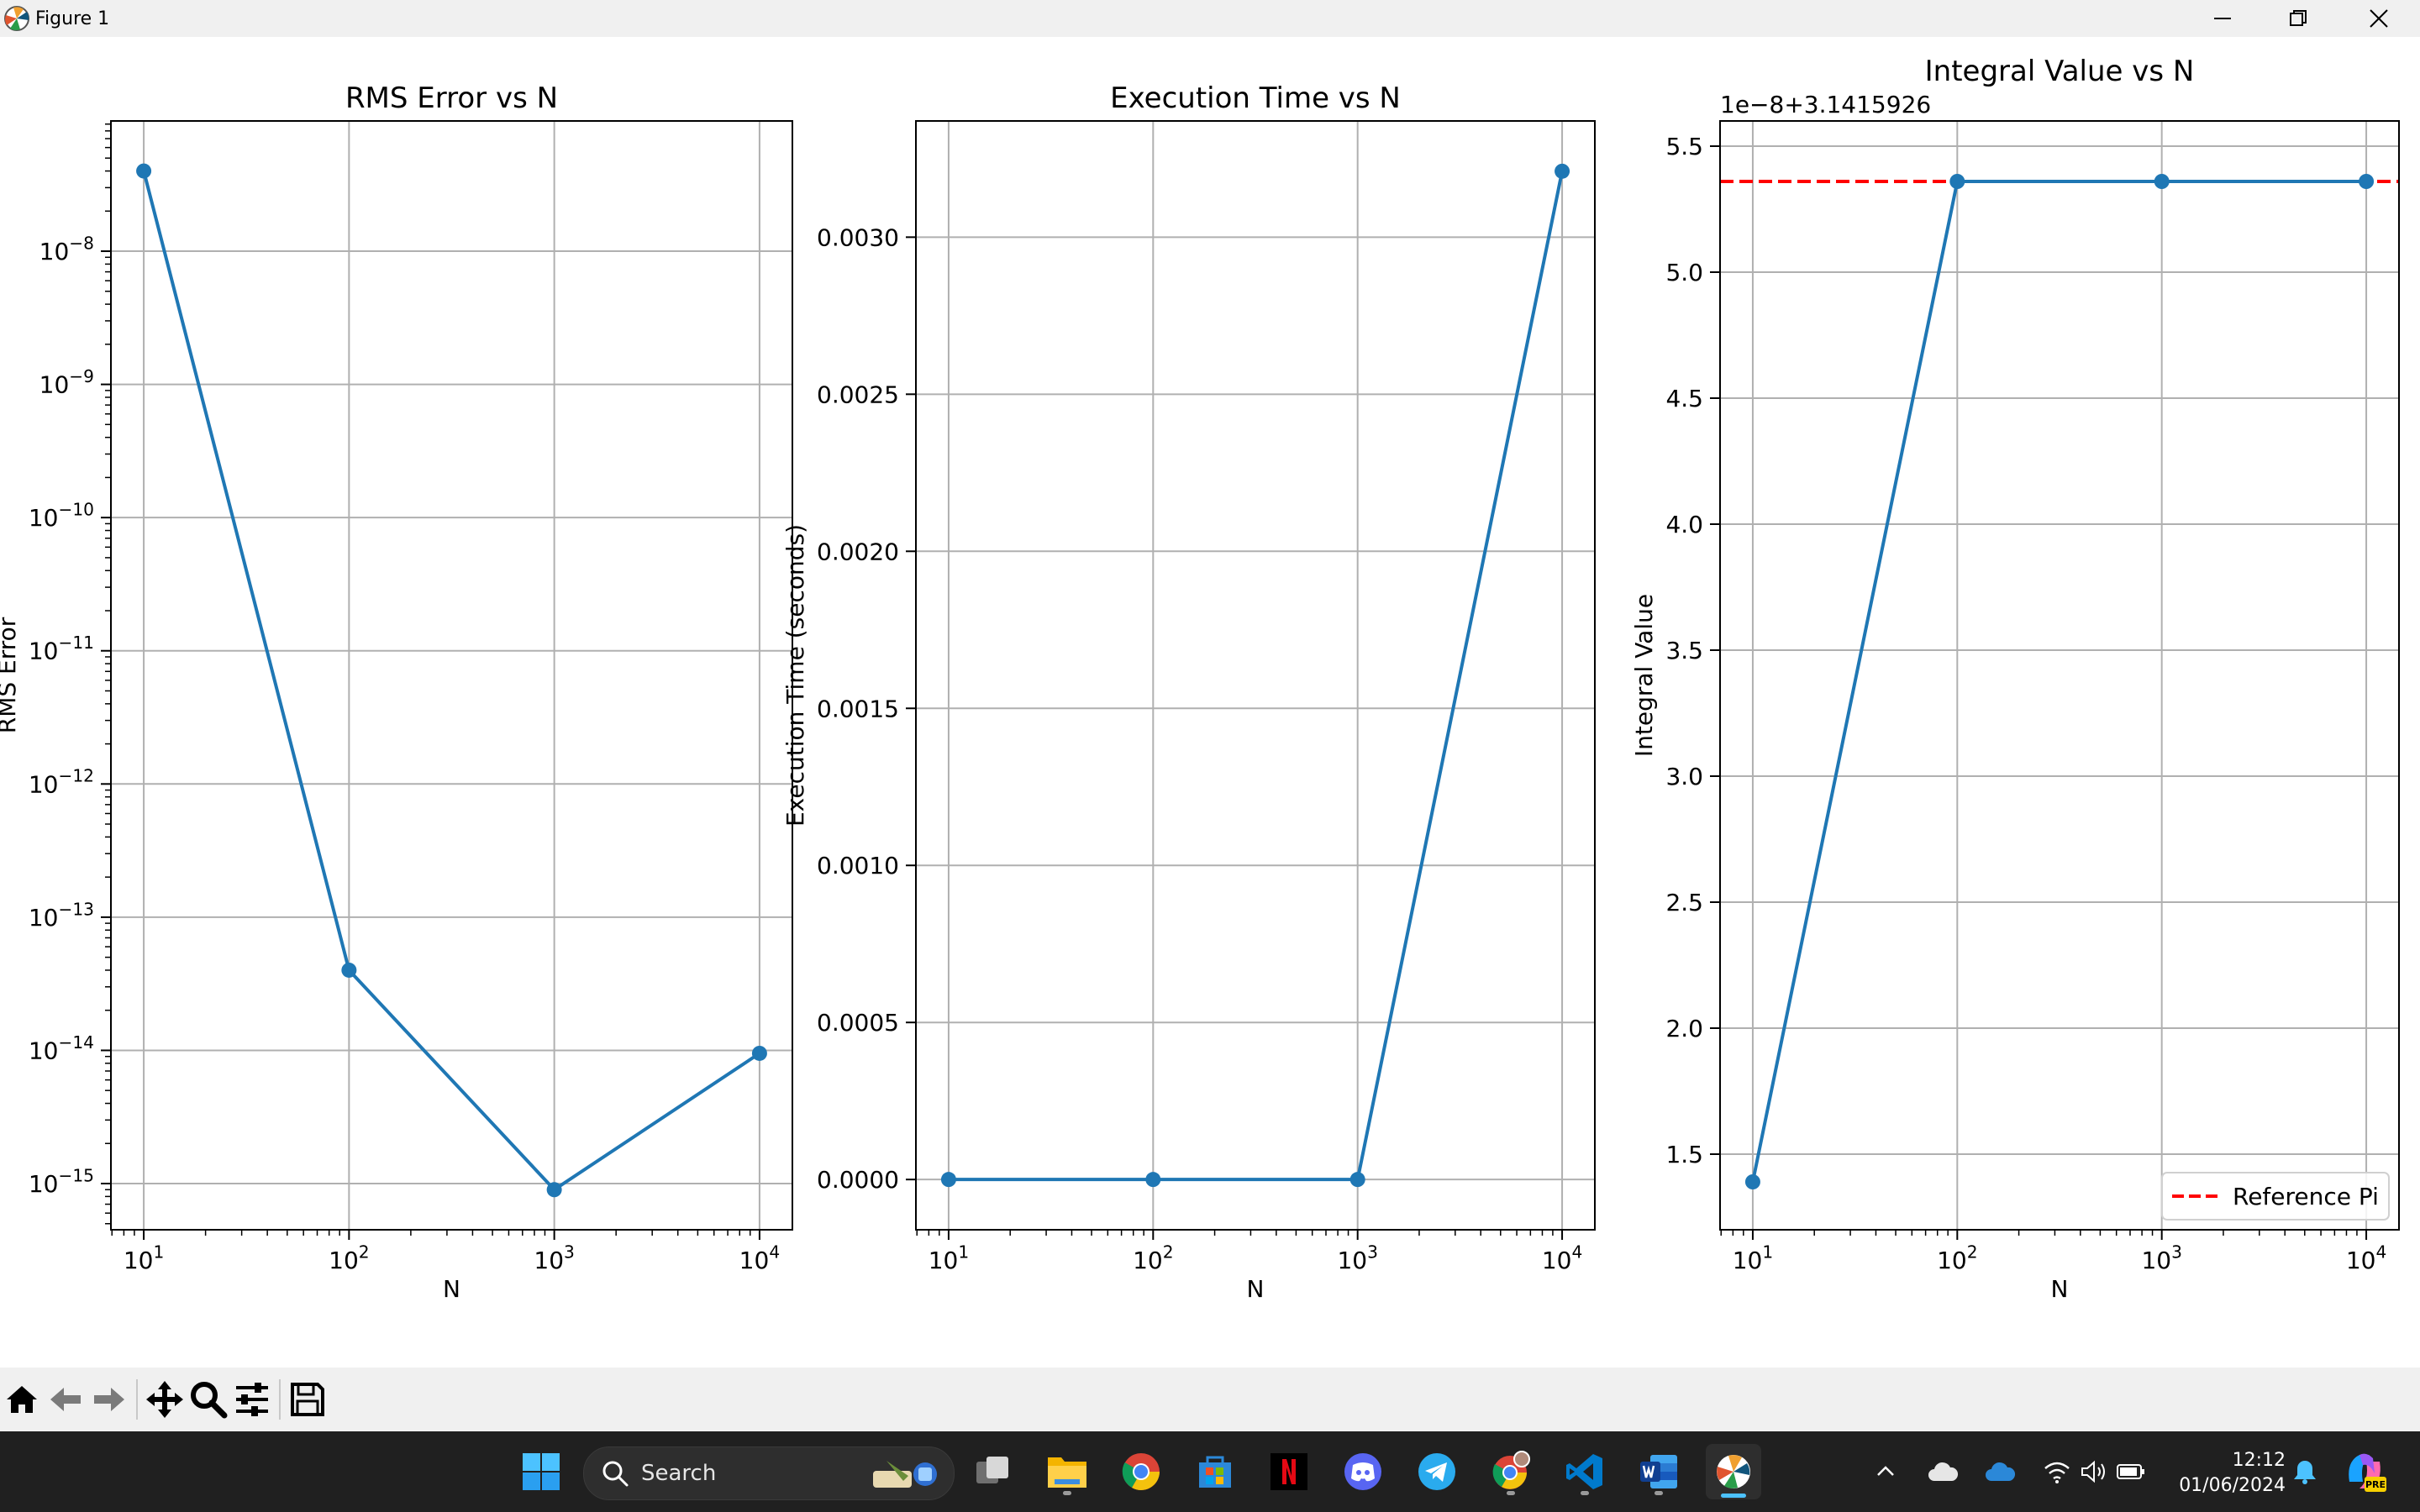  I want to click on configure-subplots-button, so click(252, 1399).